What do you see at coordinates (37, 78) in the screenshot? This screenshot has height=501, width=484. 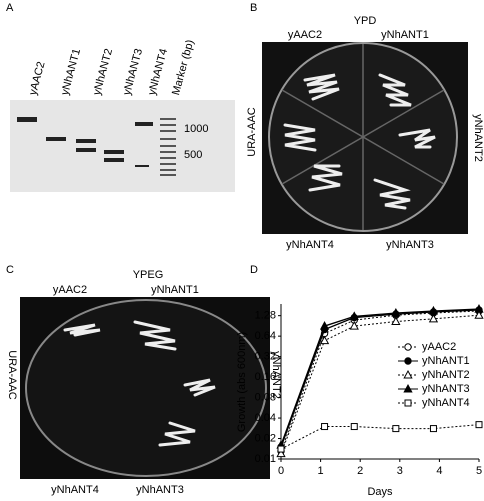 I see `lane-label: yAAC2` at bounding box center [37, 78].